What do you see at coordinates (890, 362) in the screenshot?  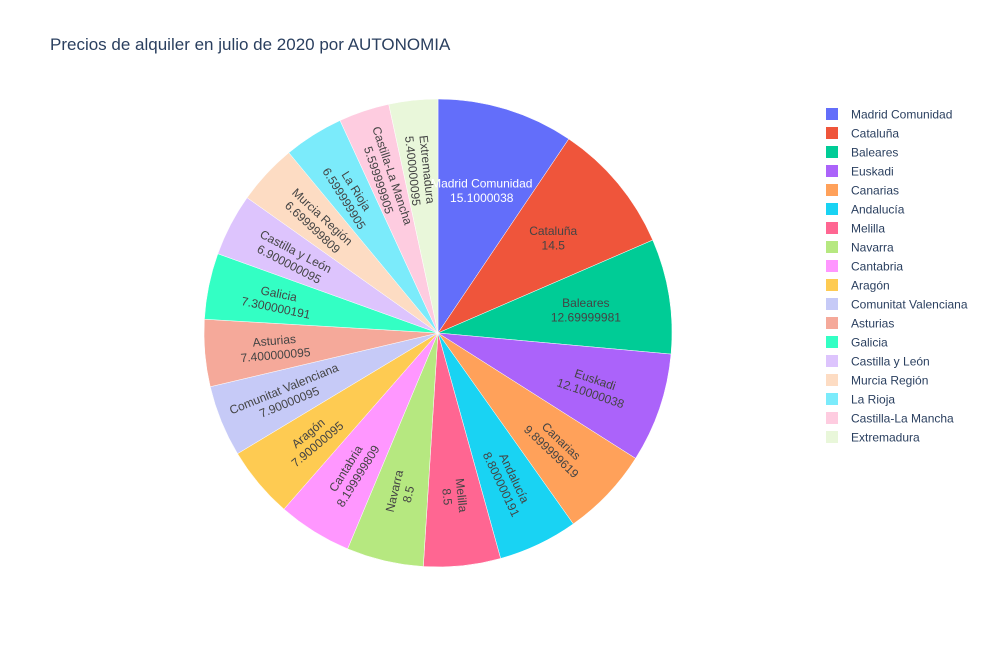 I see `legend-label: Castilla y León` at bounding box center [890, 362].